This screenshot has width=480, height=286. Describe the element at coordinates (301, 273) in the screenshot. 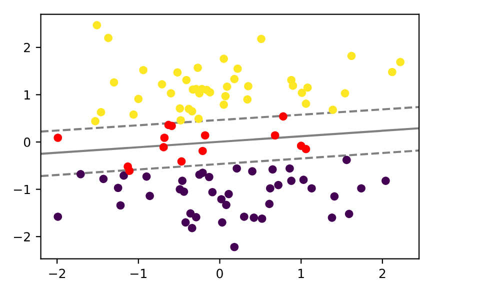

I see `x-tick-label: 1` at that location.